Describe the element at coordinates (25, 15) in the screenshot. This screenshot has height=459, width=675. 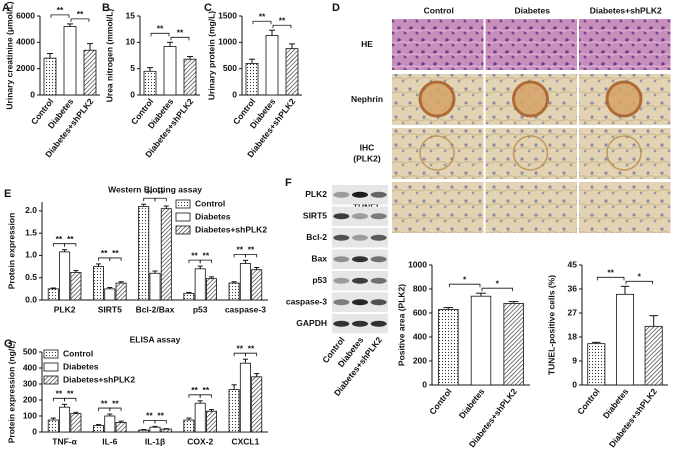
I see `y-tick-label: 6000` at that location.